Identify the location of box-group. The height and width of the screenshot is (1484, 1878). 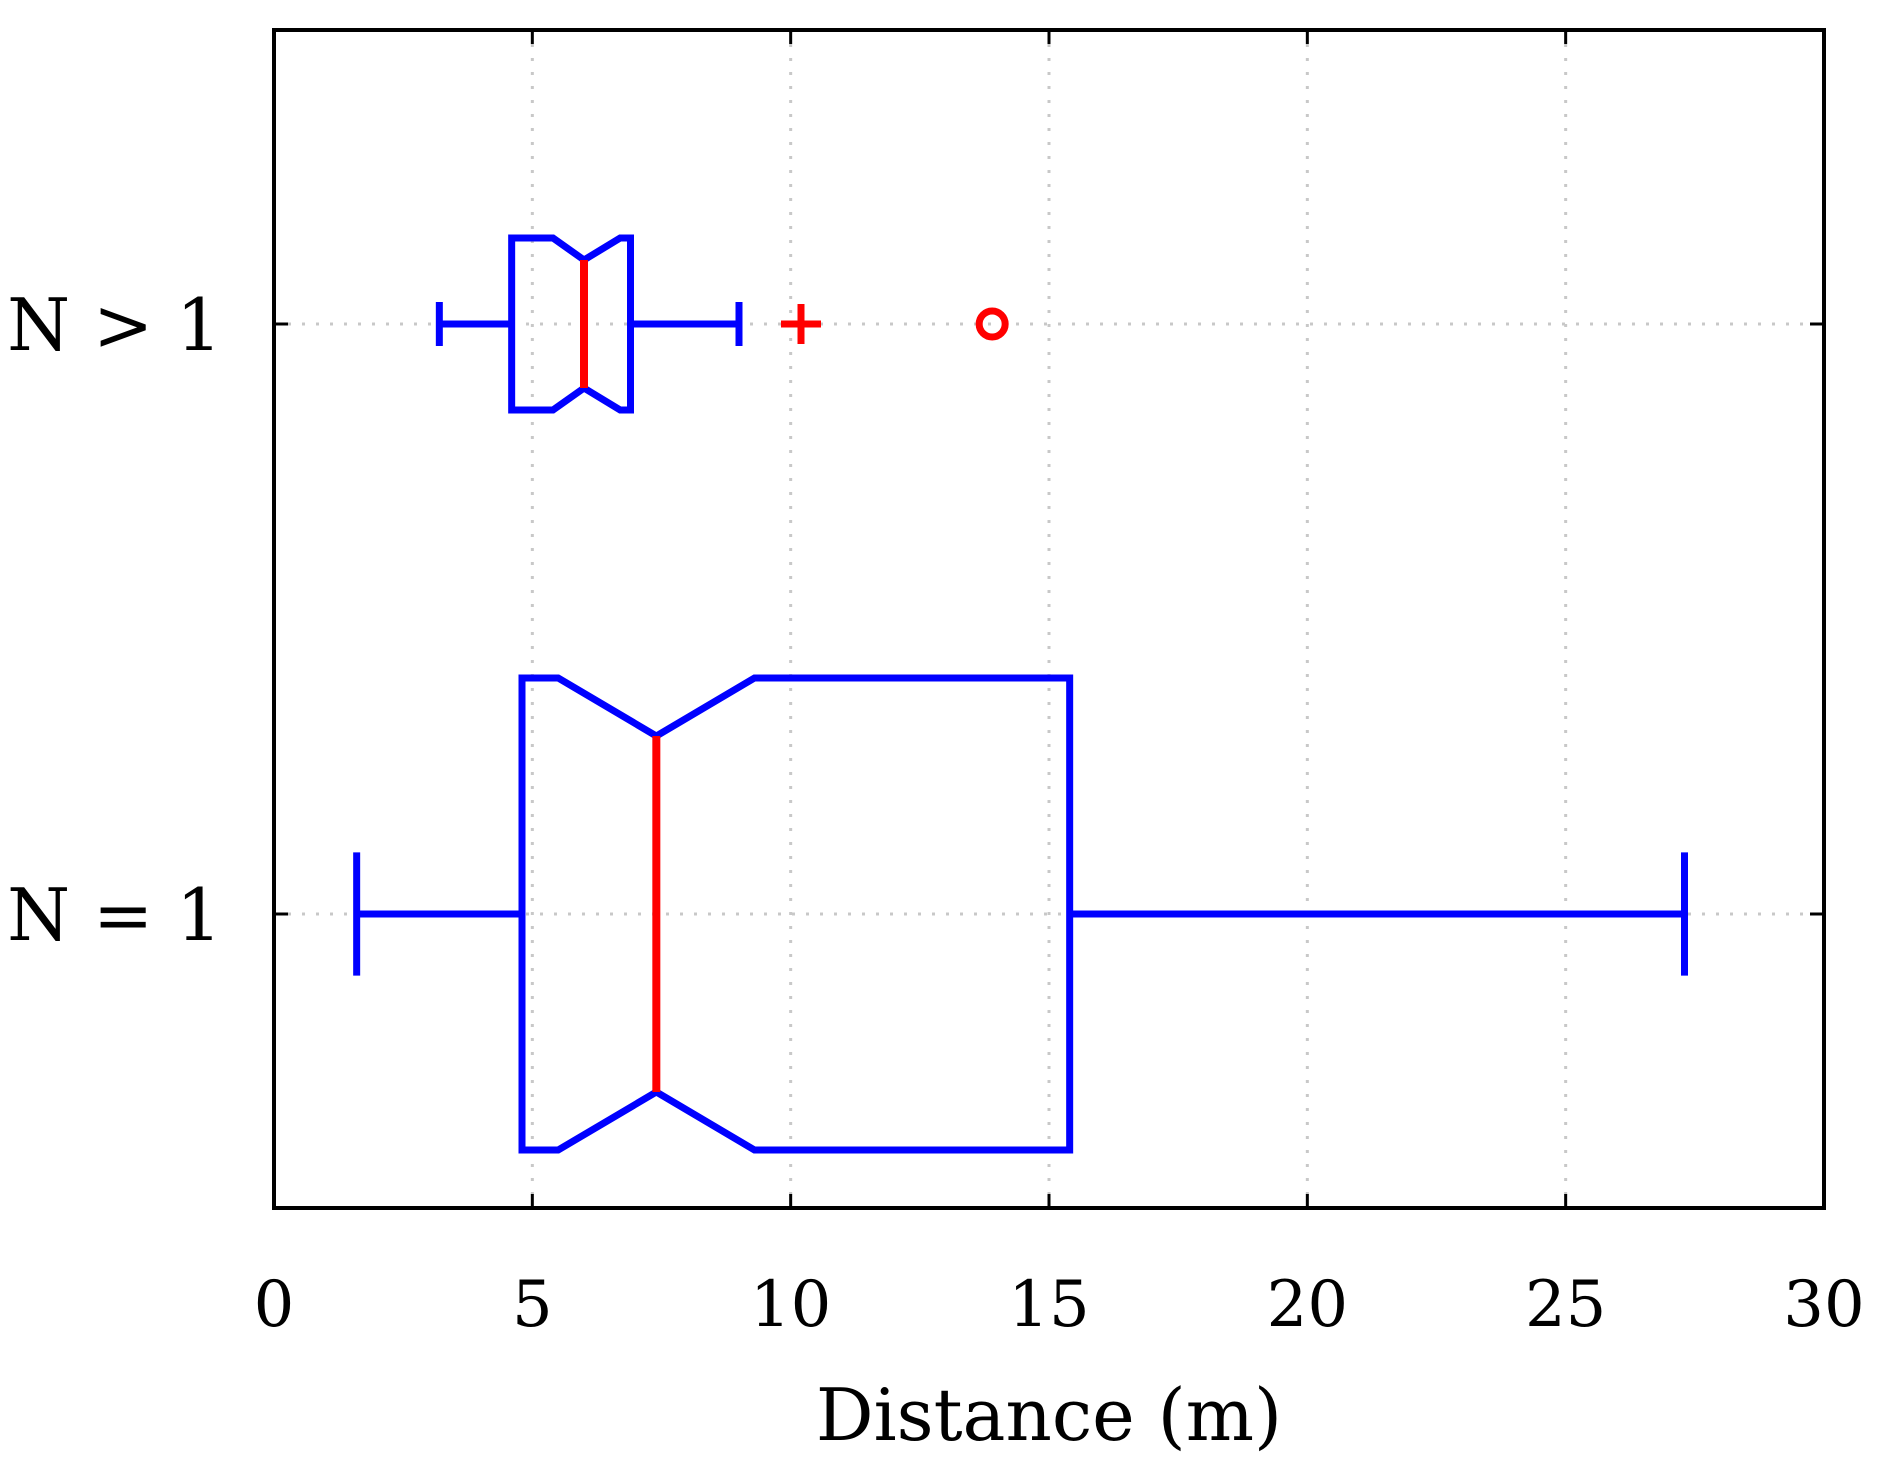
(722, 324).